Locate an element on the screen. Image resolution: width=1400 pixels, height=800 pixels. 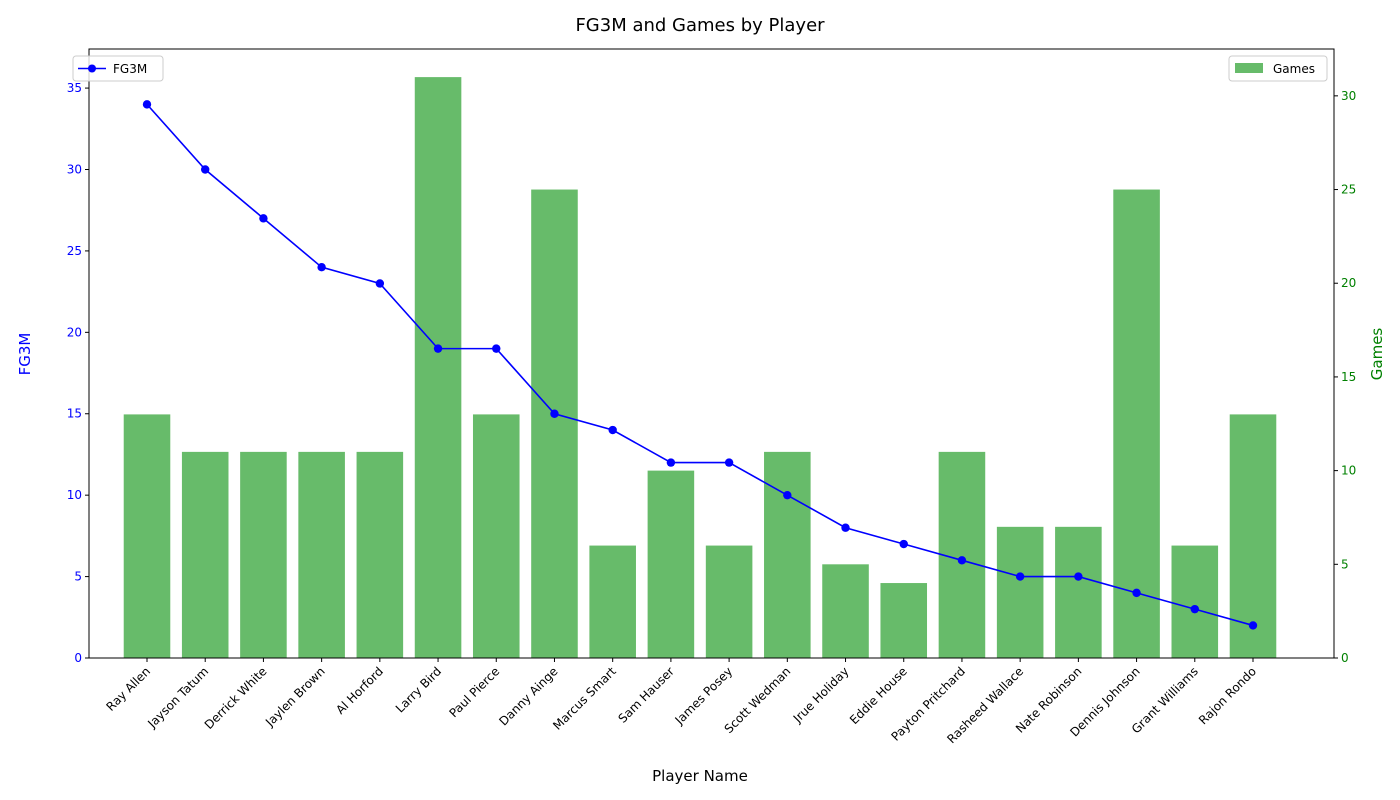
legend-bar-swatch is located at coordinates (1249, 68).